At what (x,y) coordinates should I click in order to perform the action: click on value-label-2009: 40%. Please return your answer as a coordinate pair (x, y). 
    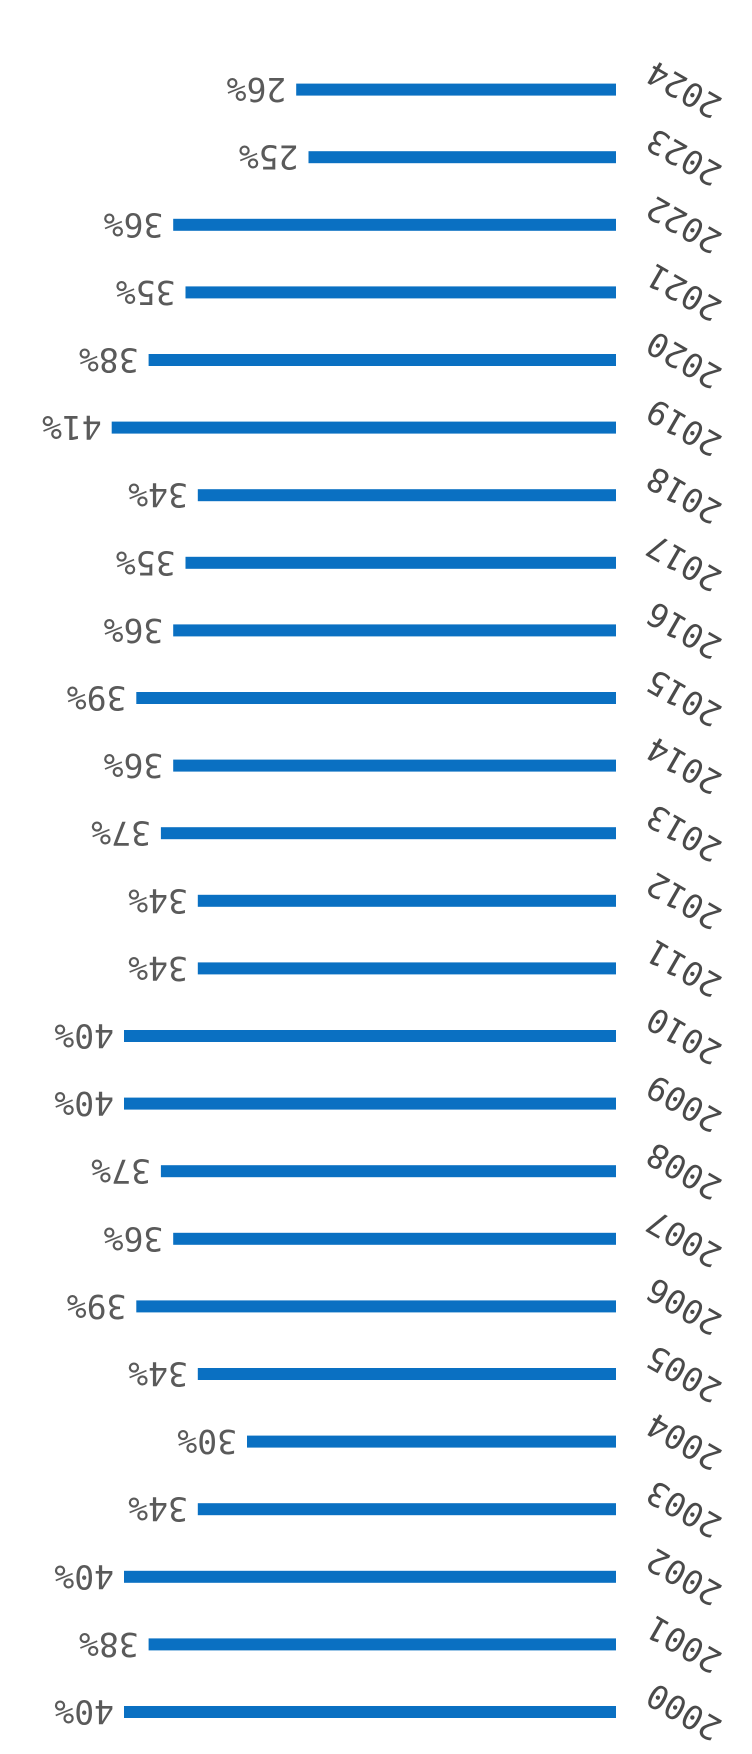
    Looking at the image, I should click on (84, 1103).